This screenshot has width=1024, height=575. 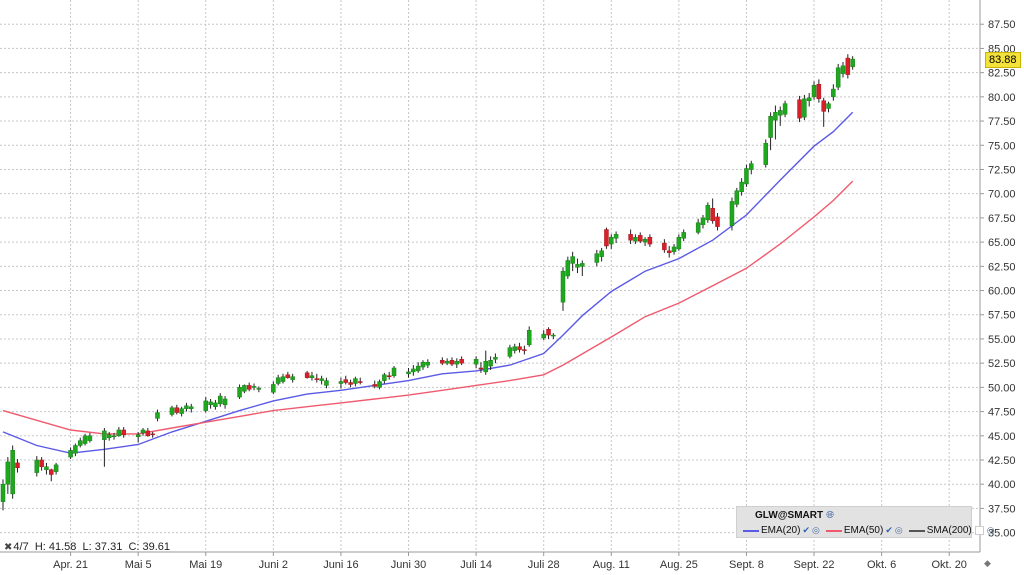 I want to click on ohlc-readout: ✖4/7 H: 41.58 L: 37.31 C: 39.61, so click(x=87, y=547).